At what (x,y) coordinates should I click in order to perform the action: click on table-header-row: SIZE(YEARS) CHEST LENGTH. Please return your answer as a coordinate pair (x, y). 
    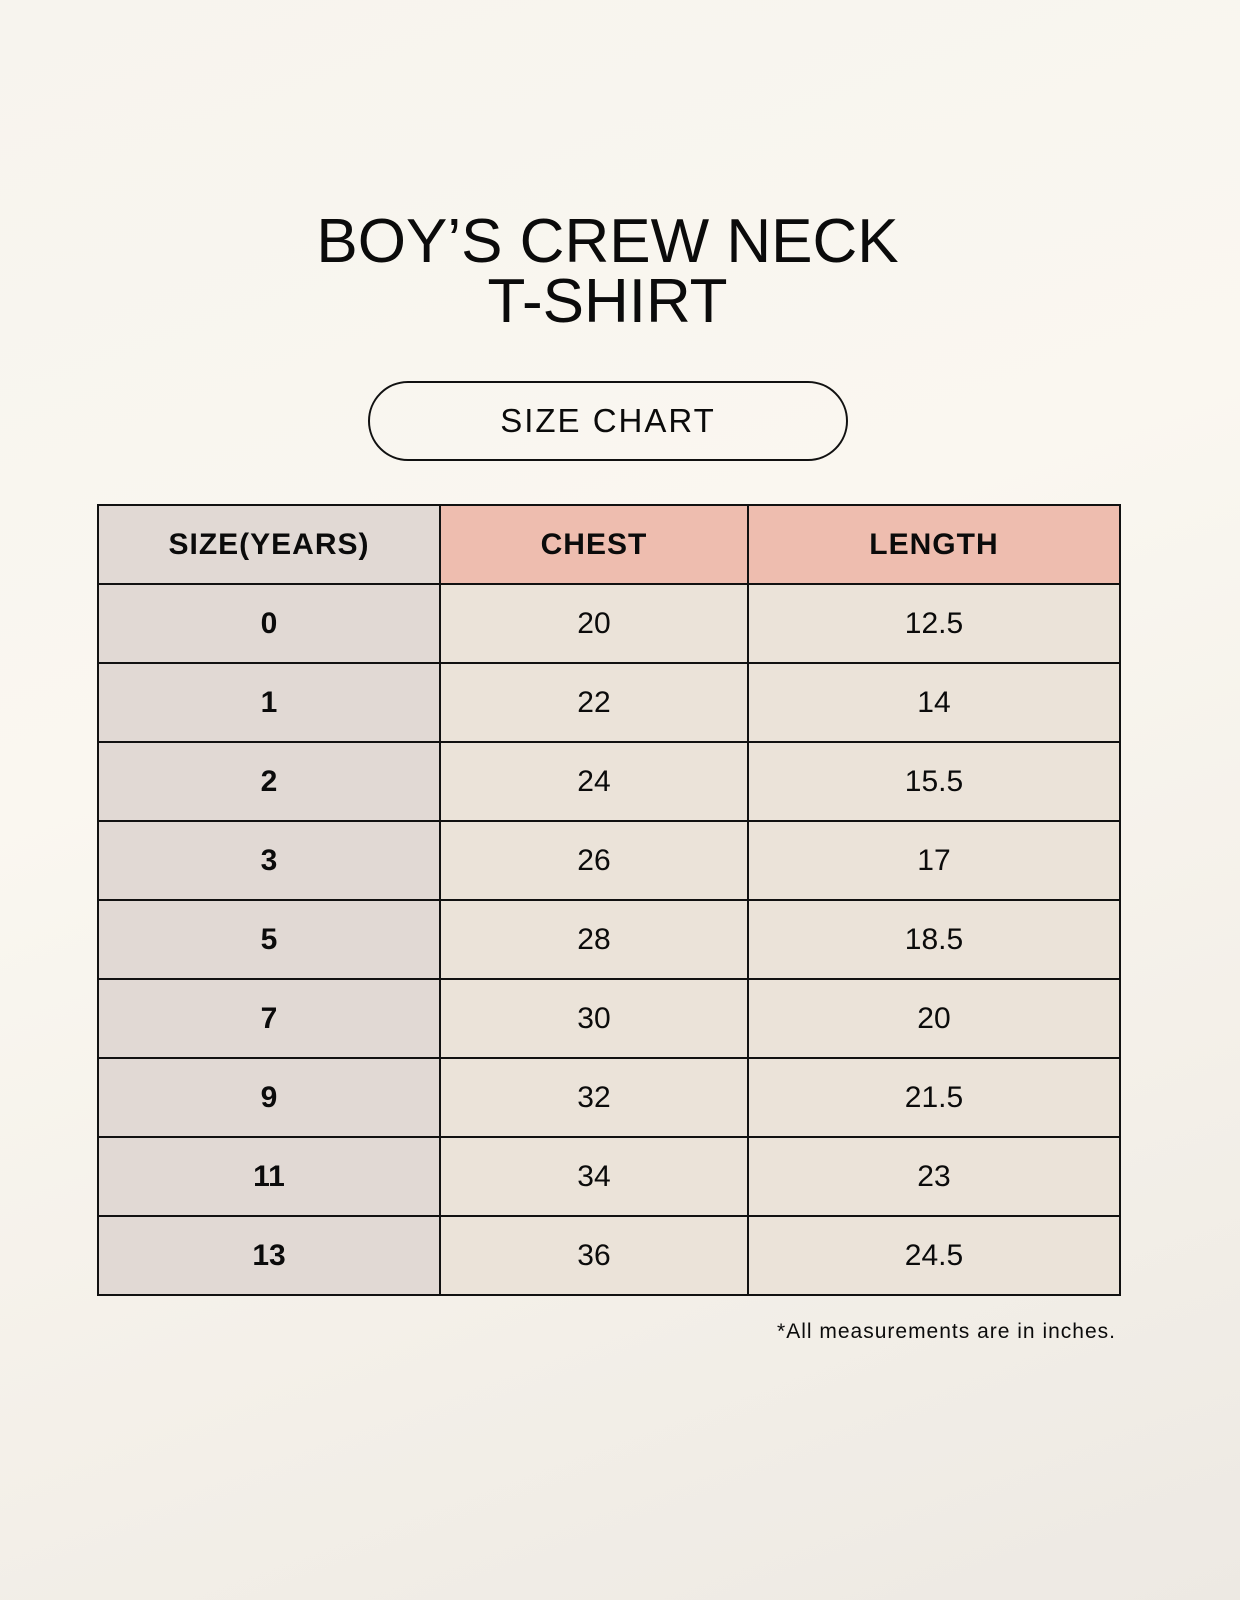
    Looking at the image, I should click on (609, 544).